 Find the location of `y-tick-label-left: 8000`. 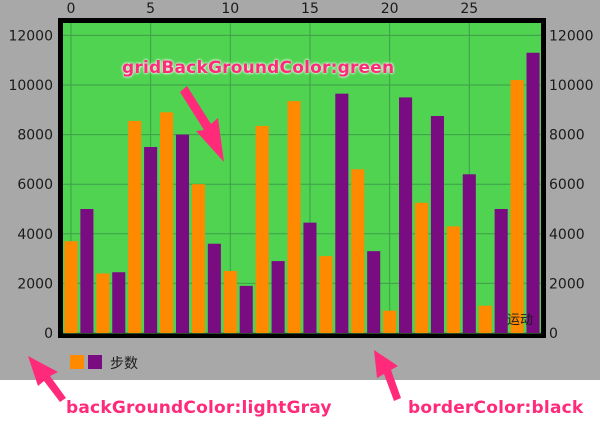

y-tick-label-left: 8000 is located at coordinates (35, 136).